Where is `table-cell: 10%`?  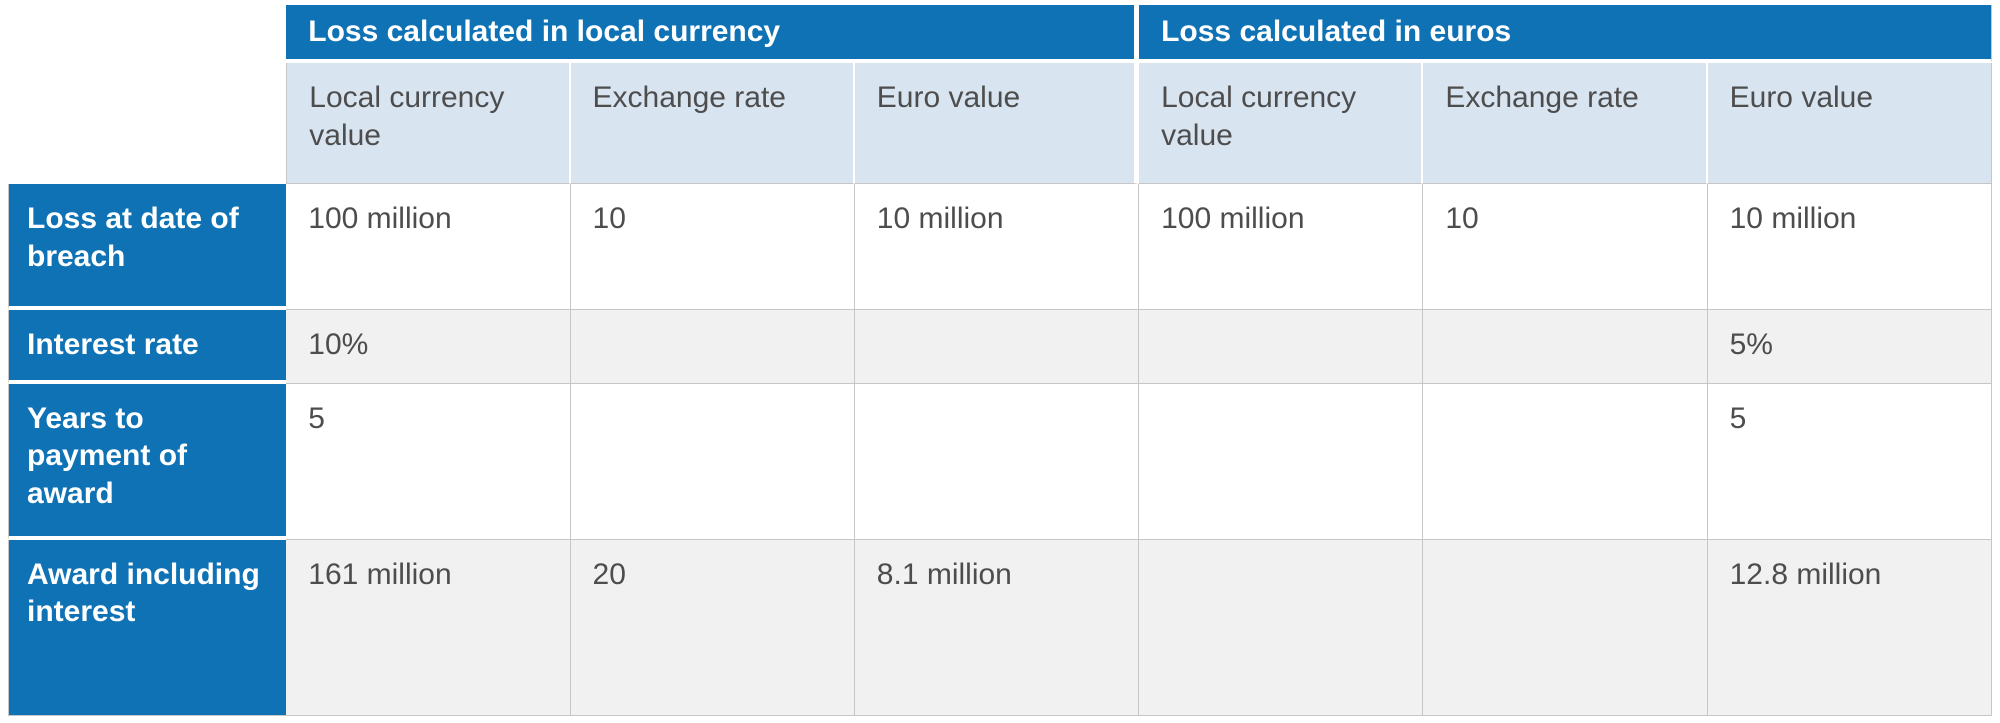
table-cell: 10% is located at coordinates (428, 347).